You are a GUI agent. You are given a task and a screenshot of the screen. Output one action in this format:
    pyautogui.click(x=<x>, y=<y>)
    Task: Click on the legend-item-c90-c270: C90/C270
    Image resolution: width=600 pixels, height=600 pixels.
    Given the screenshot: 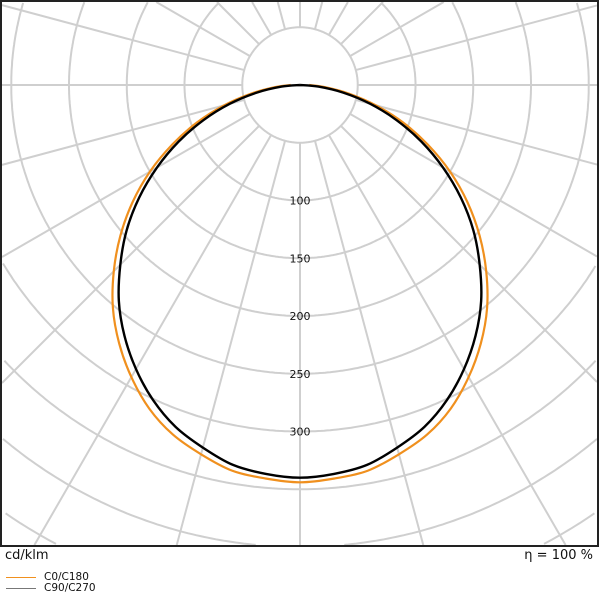 What is the action you would take?
    pyautogui.click(x=51, y=588)
    